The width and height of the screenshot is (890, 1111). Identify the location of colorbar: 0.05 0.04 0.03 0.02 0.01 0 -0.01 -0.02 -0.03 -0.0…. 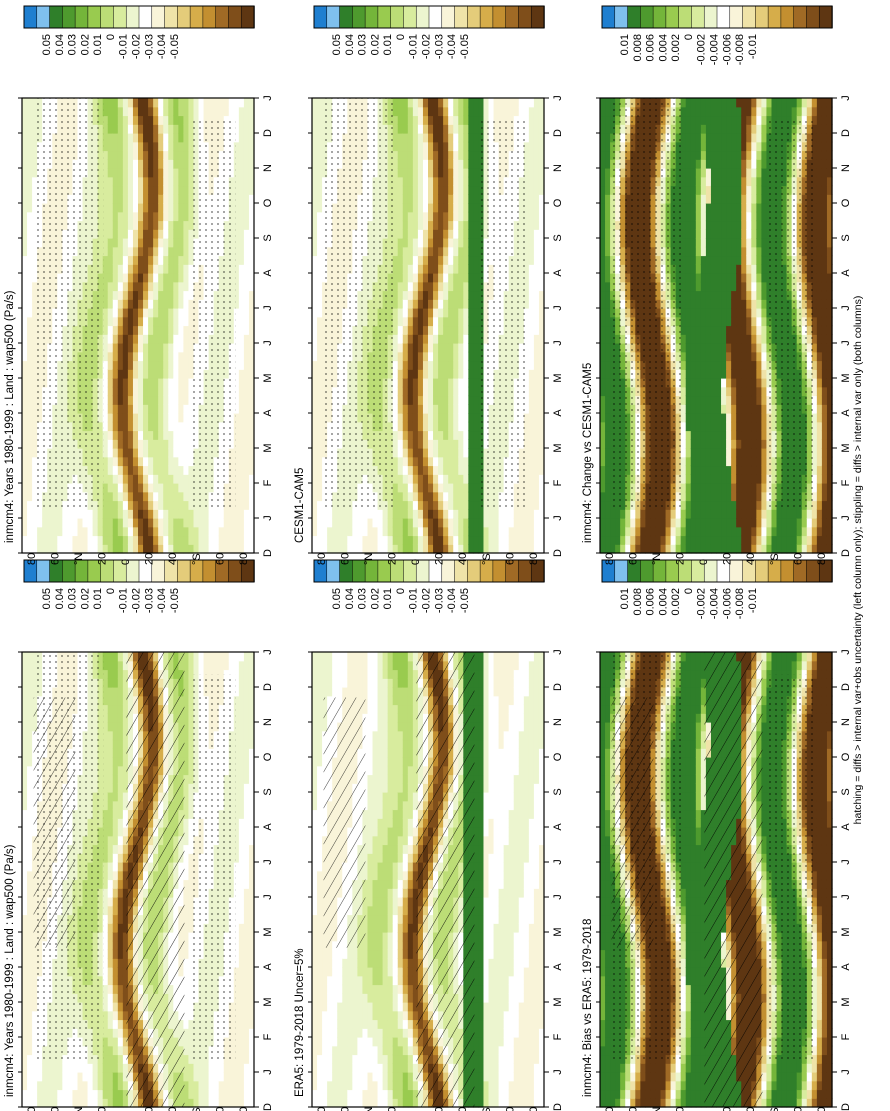
(139, 586).